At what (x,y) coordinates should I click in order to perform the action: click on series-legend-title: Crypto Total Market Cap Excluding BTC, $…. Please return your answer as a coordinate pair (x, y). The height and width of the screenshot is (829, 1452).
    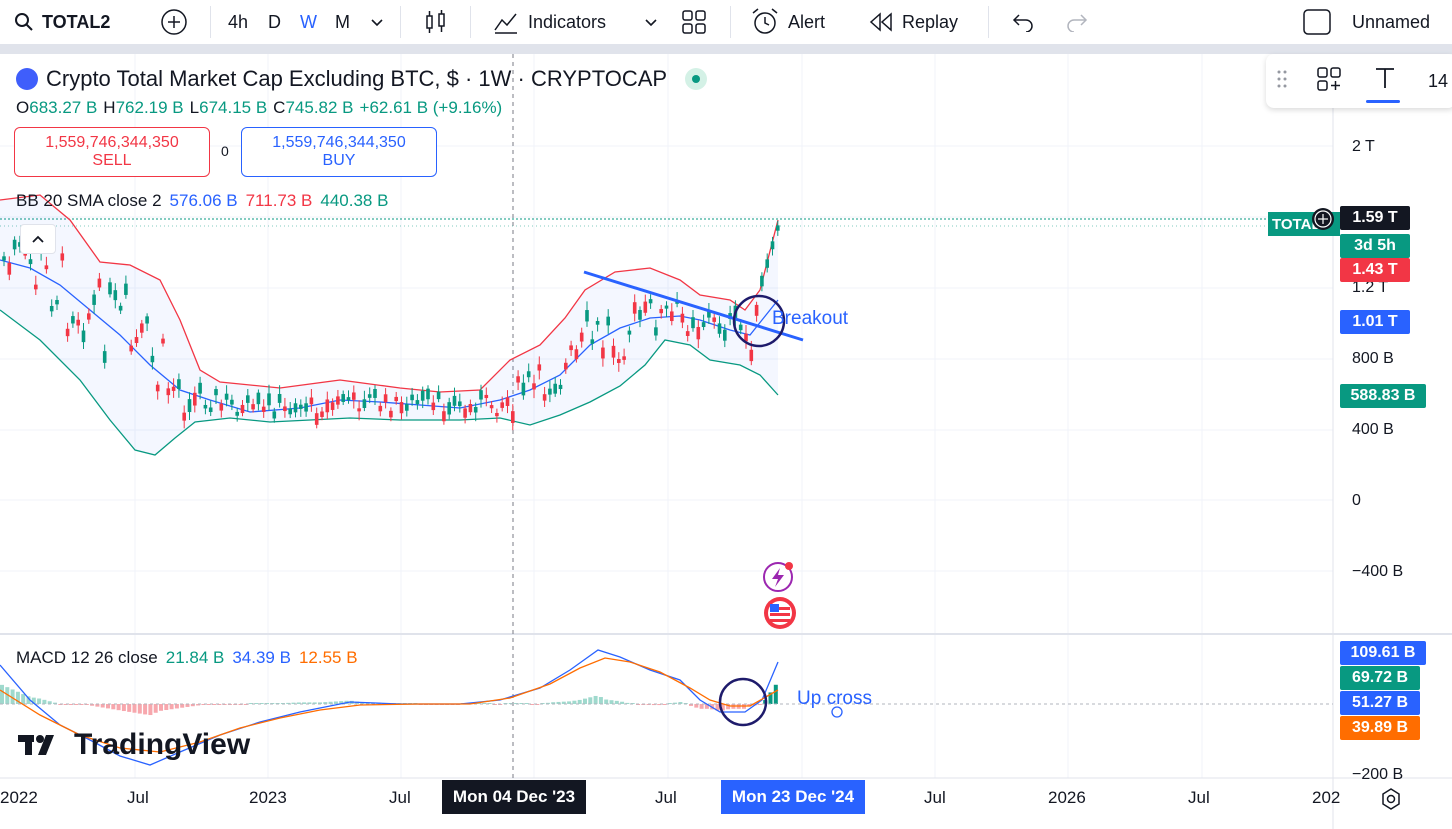
    Looking at the image, I should click on (362, 79).